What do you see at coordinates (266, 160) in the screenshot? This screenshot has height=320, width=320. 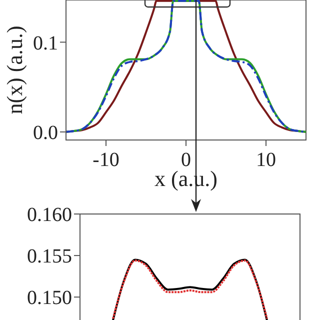 I see `x-tick-label: 10` at bounding box center [266, 160].